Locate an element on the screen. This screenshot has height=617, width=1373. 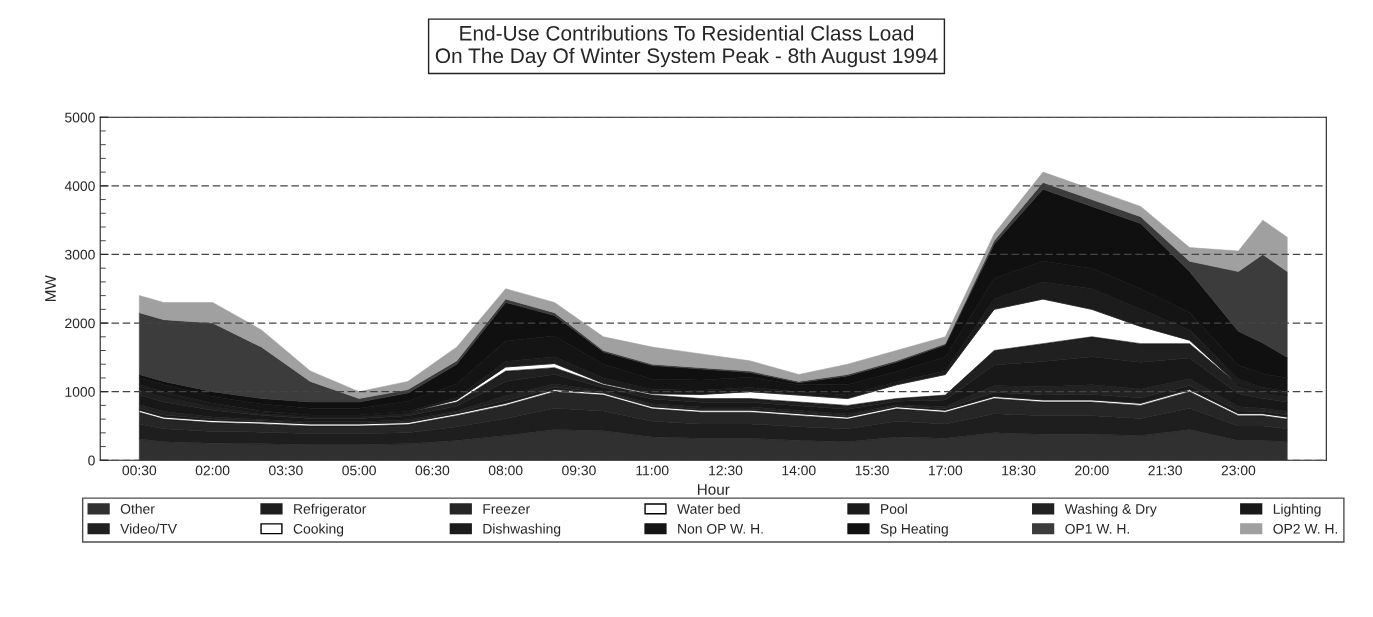
legend-label: Dishwashing is located at coordinates (522, 530).